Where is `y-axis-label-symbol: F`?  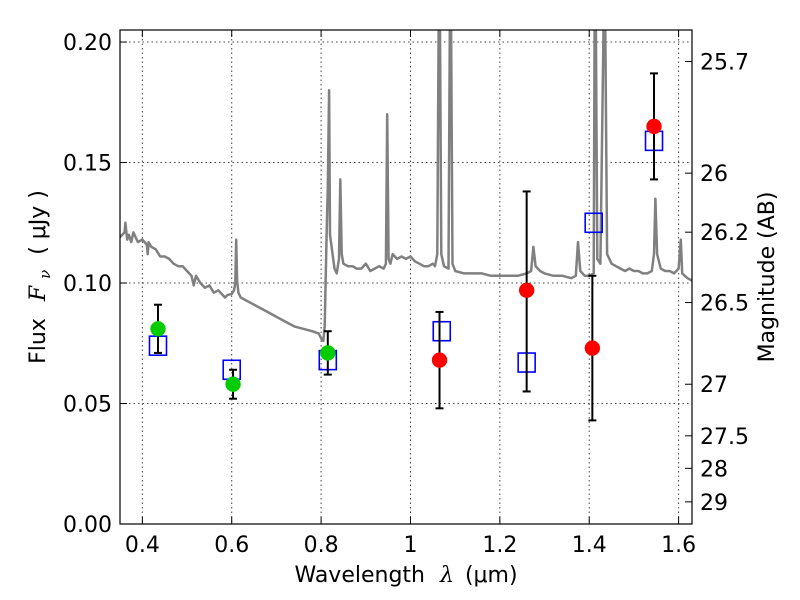
y-axis-label-symbol: F is located at coordinates (38, 293).